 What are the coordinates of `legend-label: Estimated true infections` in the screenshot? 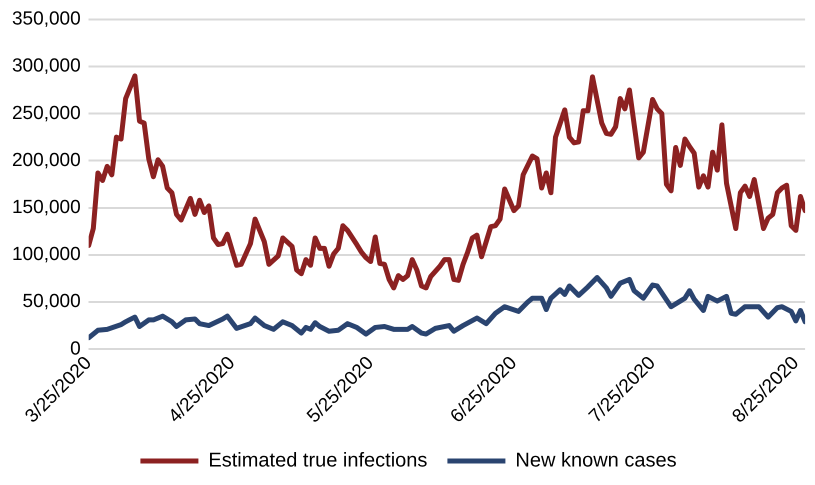 It's located at (318, 461).